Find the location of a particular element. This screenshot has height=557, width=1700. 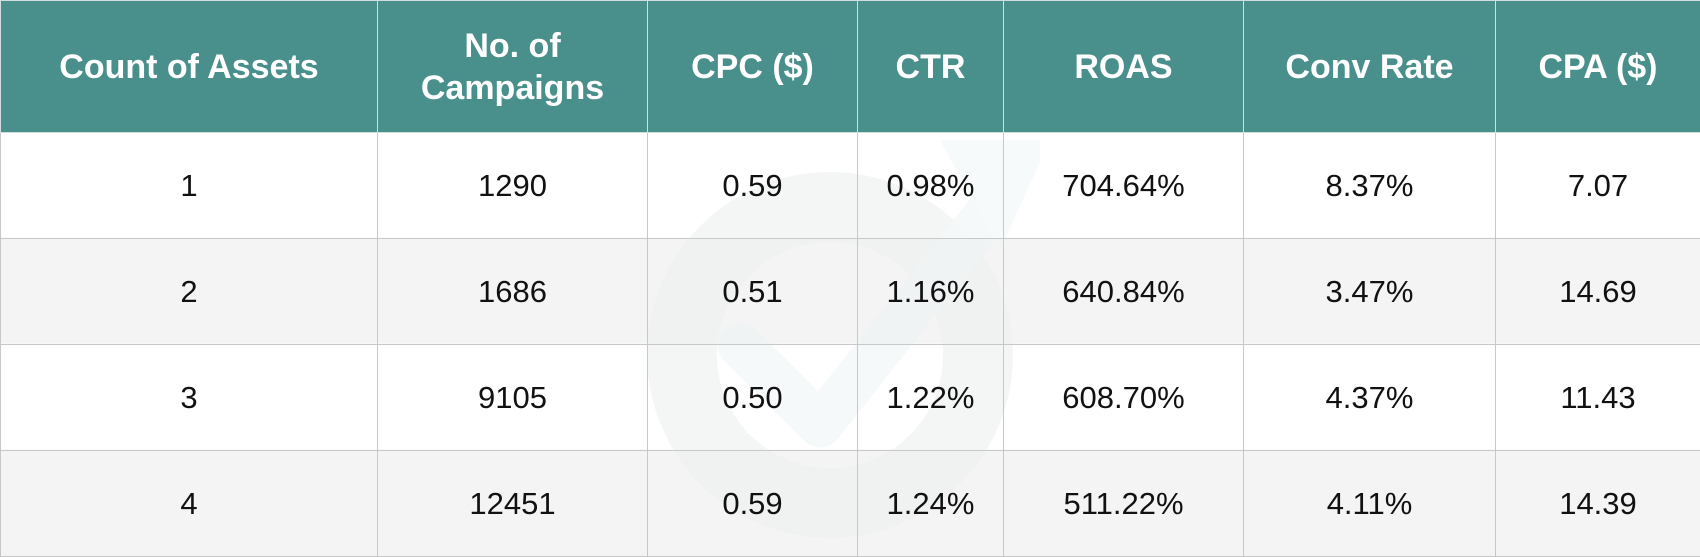

cell-ctr: 1.16% is located at coordinates (931, 292).